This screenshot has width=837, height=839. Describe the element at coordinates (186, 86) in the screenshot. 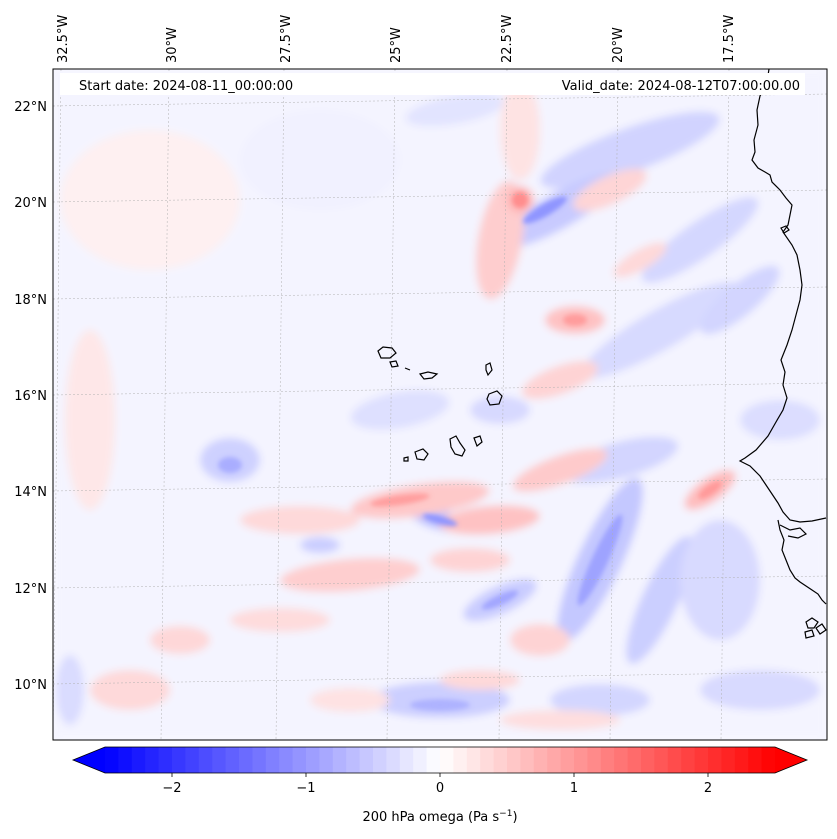

I see `start-date-label: Start date: 2024-08-11_00:00:00` at that location.